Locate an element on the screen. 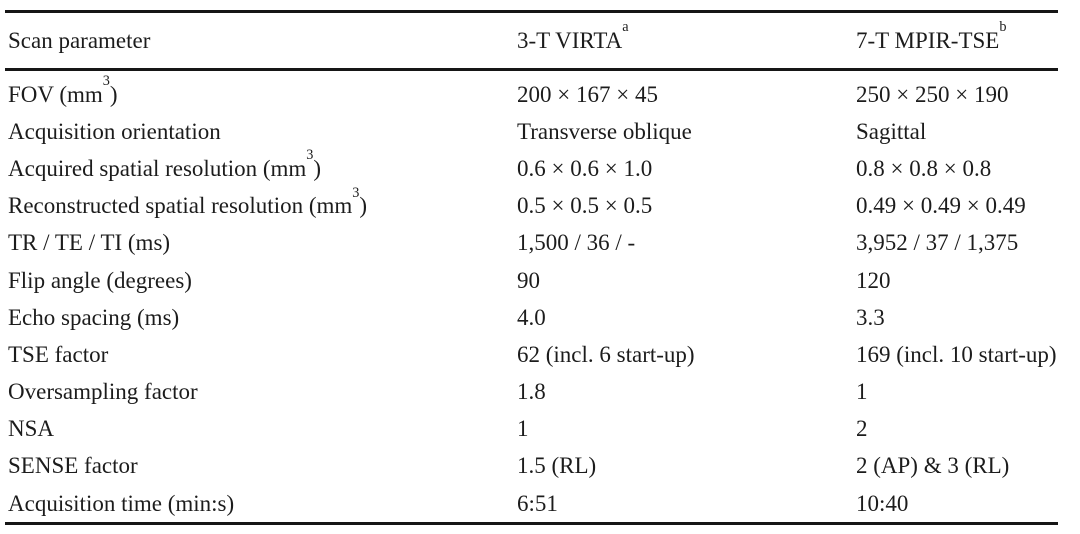 This screenshot has width=1080, height=534. param-label: Reconstructed spatial resolution (mm3) is located at coordinates (188, 201).